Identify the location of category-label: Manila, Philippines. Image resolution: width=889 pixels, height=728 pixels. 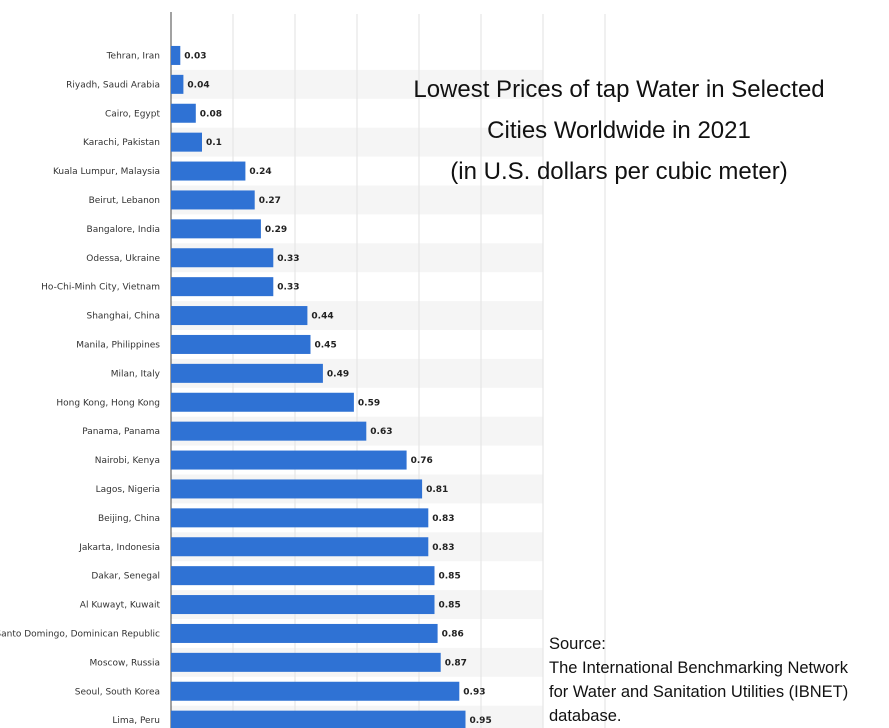
(118, 345).